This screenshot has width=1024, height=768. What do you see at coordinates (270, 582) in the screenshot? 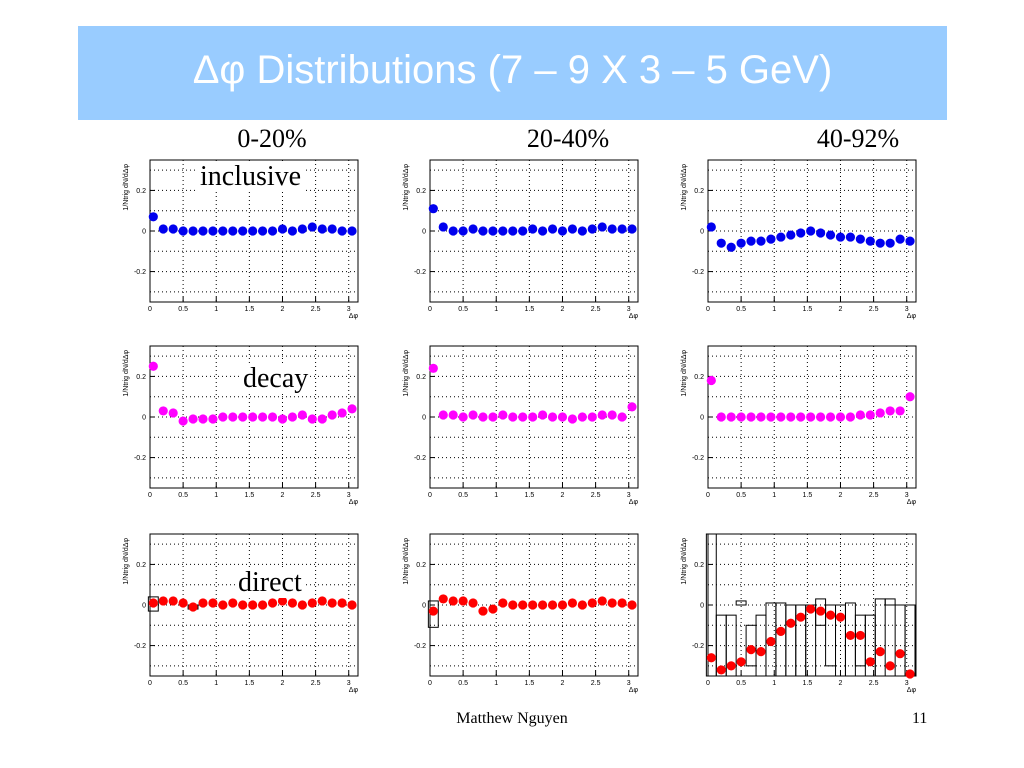
I see `row-label-direct: direct` at bounding box center [270, 582].